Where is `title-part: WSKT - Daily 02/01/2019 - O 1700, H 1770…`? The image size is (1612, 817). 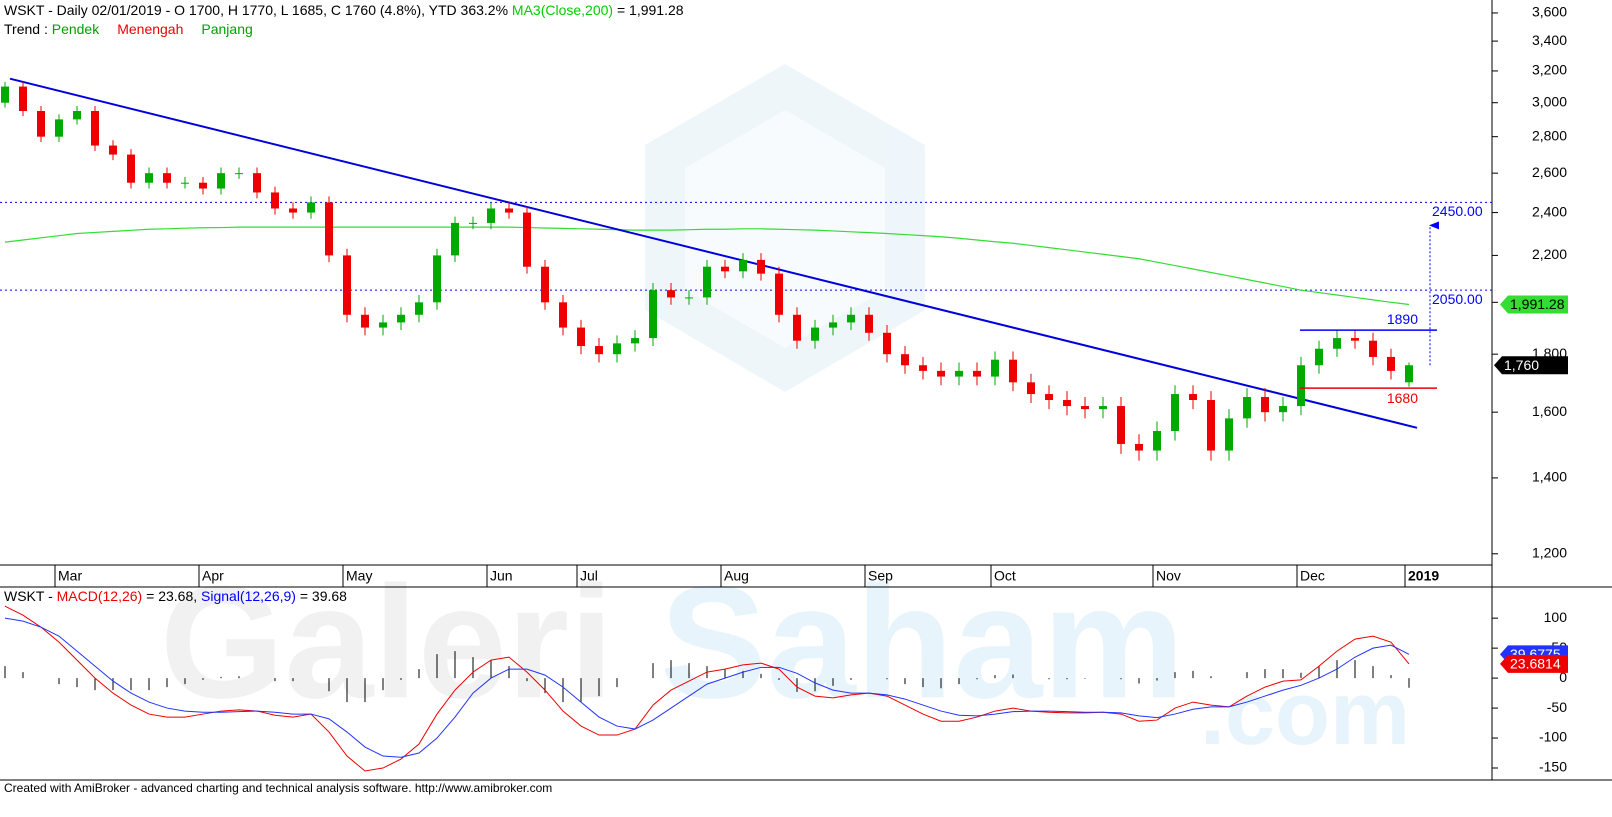
title-part: WSKT - Daily 02/01/2019 - O 1700, H 1770… is located at coordinates (258, 10).